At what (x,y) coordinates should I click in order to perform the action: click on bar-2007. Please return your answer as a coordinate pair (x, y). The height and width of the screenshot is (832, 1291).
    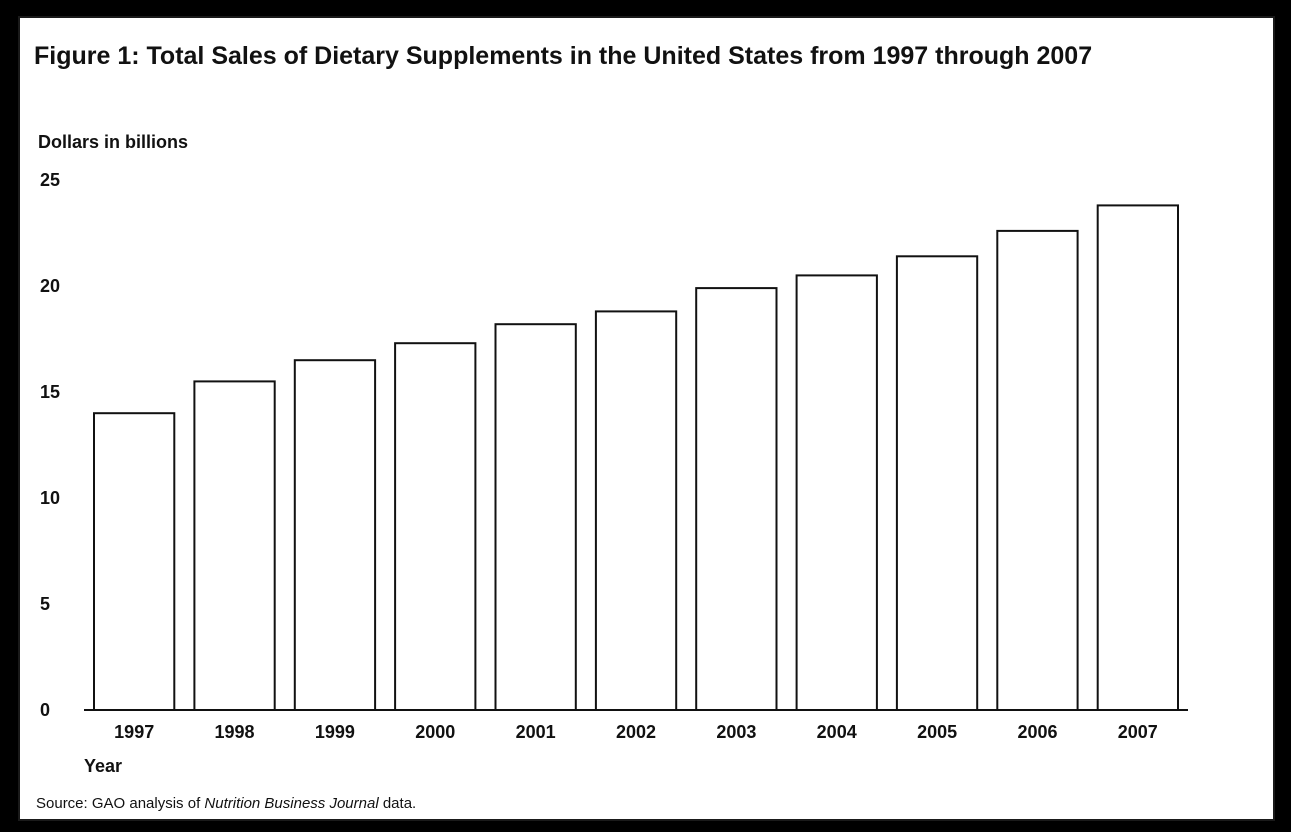
    Looking at the image, I should click on (1137, 457).